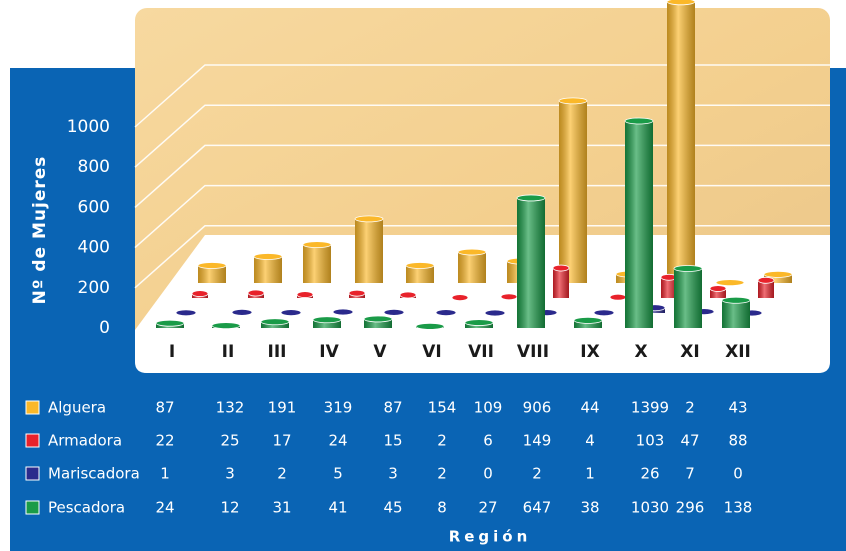 Image resolution: width=846 pixels, height=551 pixels. Describe the element at coordinates (650, 441) in the screenshot. I see `table-cell: 103` at that location.